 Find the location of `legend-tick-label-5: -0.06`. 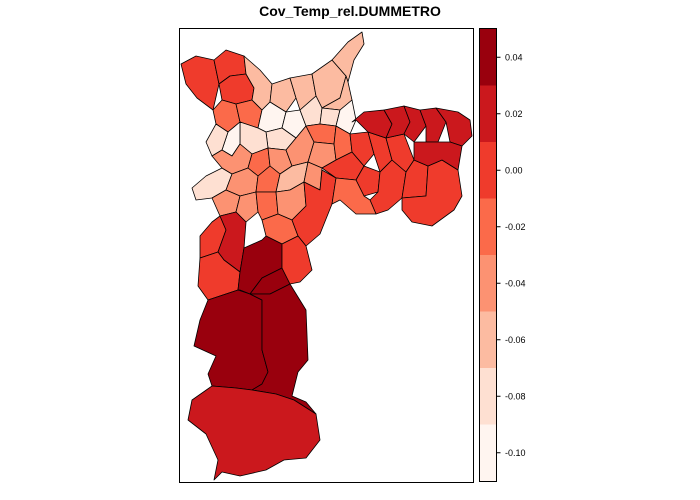

legend-tick-label-5: -0.06 is located at coordinates (515, 340).